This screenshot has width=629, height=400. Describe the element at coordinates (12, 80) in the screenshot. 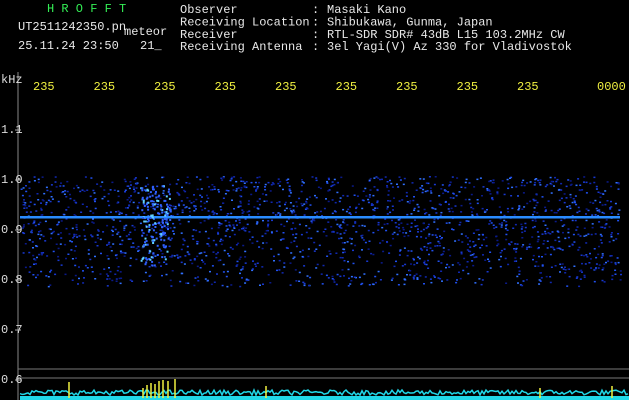

I see `axis-unit: kHz` at that location.